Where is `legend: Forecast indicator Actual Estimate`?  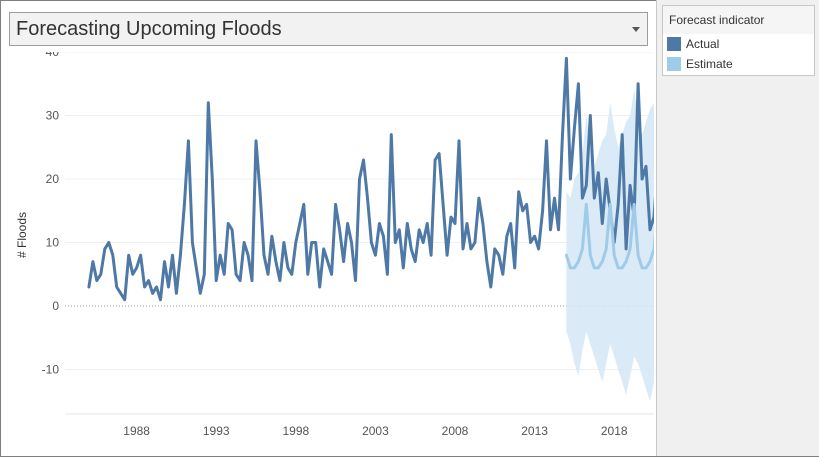 legend: Forecast indicator Actual Estimate is located at coordinates (738, 40).